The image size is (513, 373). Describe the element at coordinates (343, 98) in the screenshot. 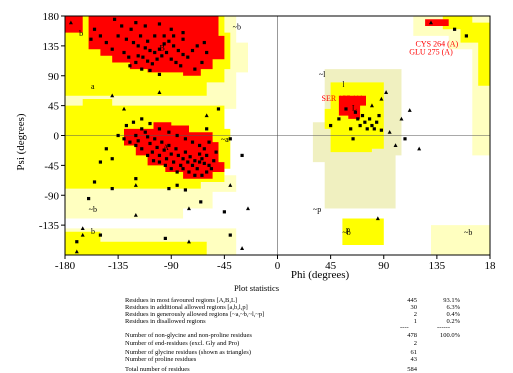

I see `residue-annotation: SER 157 (A)` at that location.